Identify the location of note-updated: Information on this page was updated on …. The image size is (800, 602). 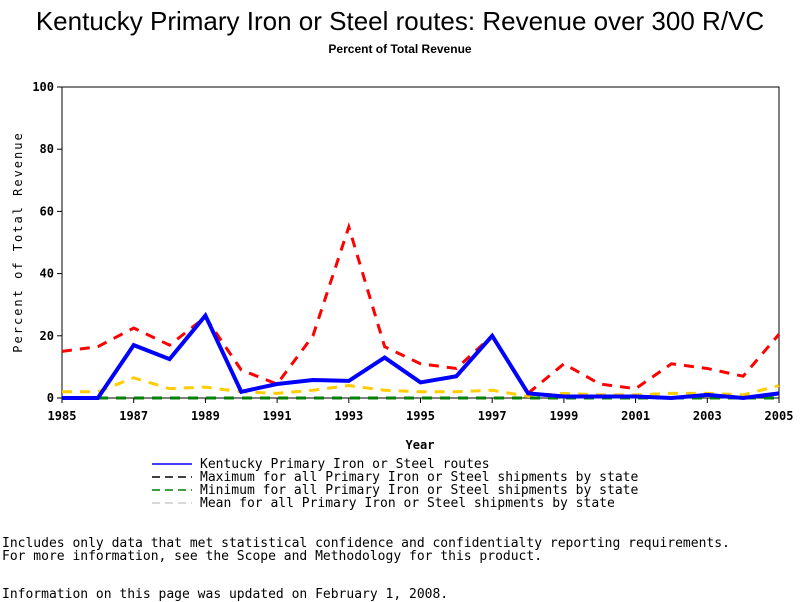
(225, 594).